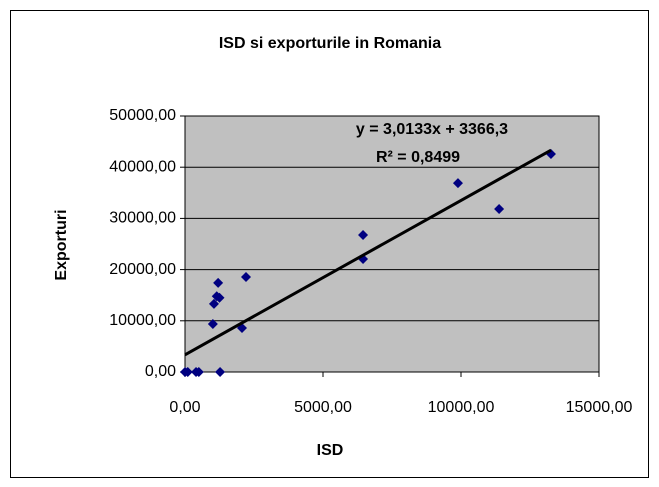  Describe the element at coordinates (142, 115) in the screenshot. I see `y-tick-label: 50000,00` at that location.